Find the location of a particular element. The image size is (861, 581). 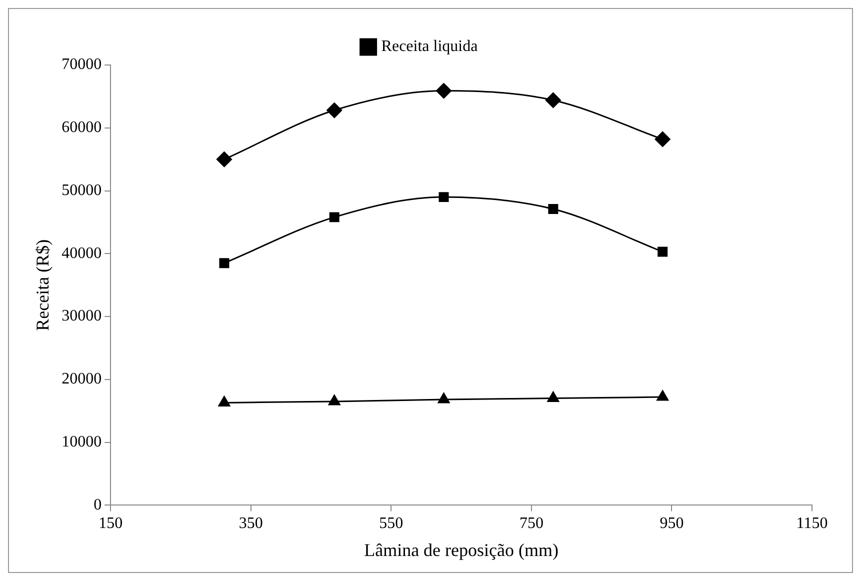

x-tick-label: 1150 is located at coordinates (812, 523).